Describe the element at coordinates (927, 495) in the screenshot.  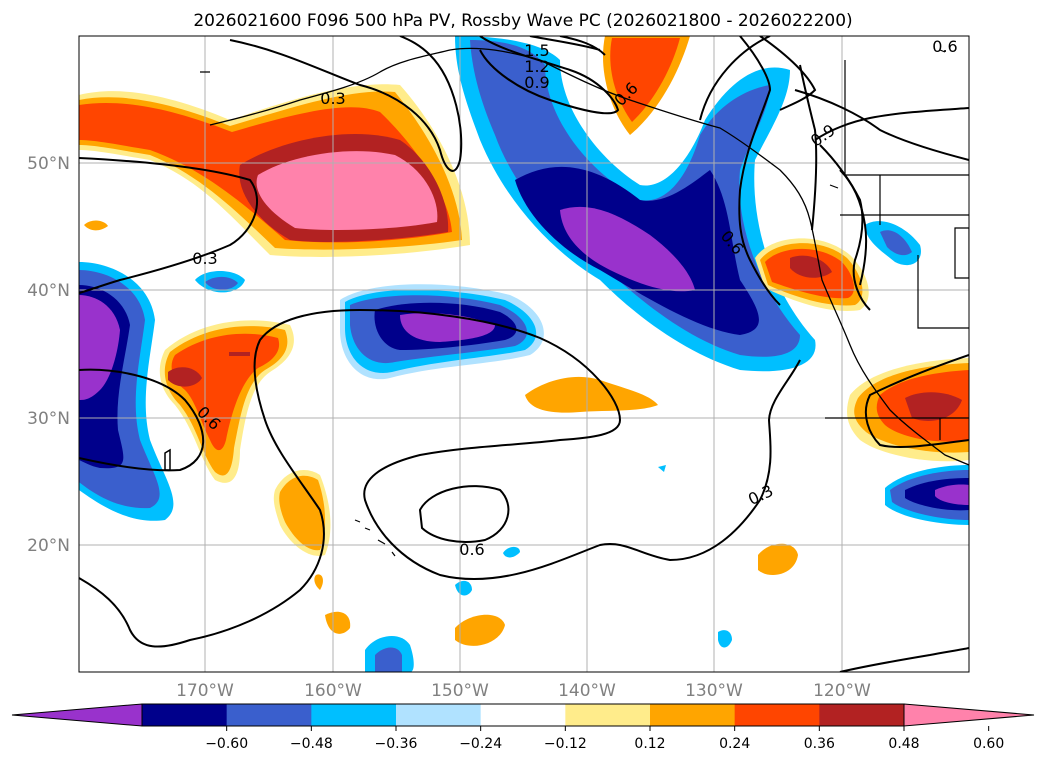
I see `negative-anomaly-southeast` at that location.